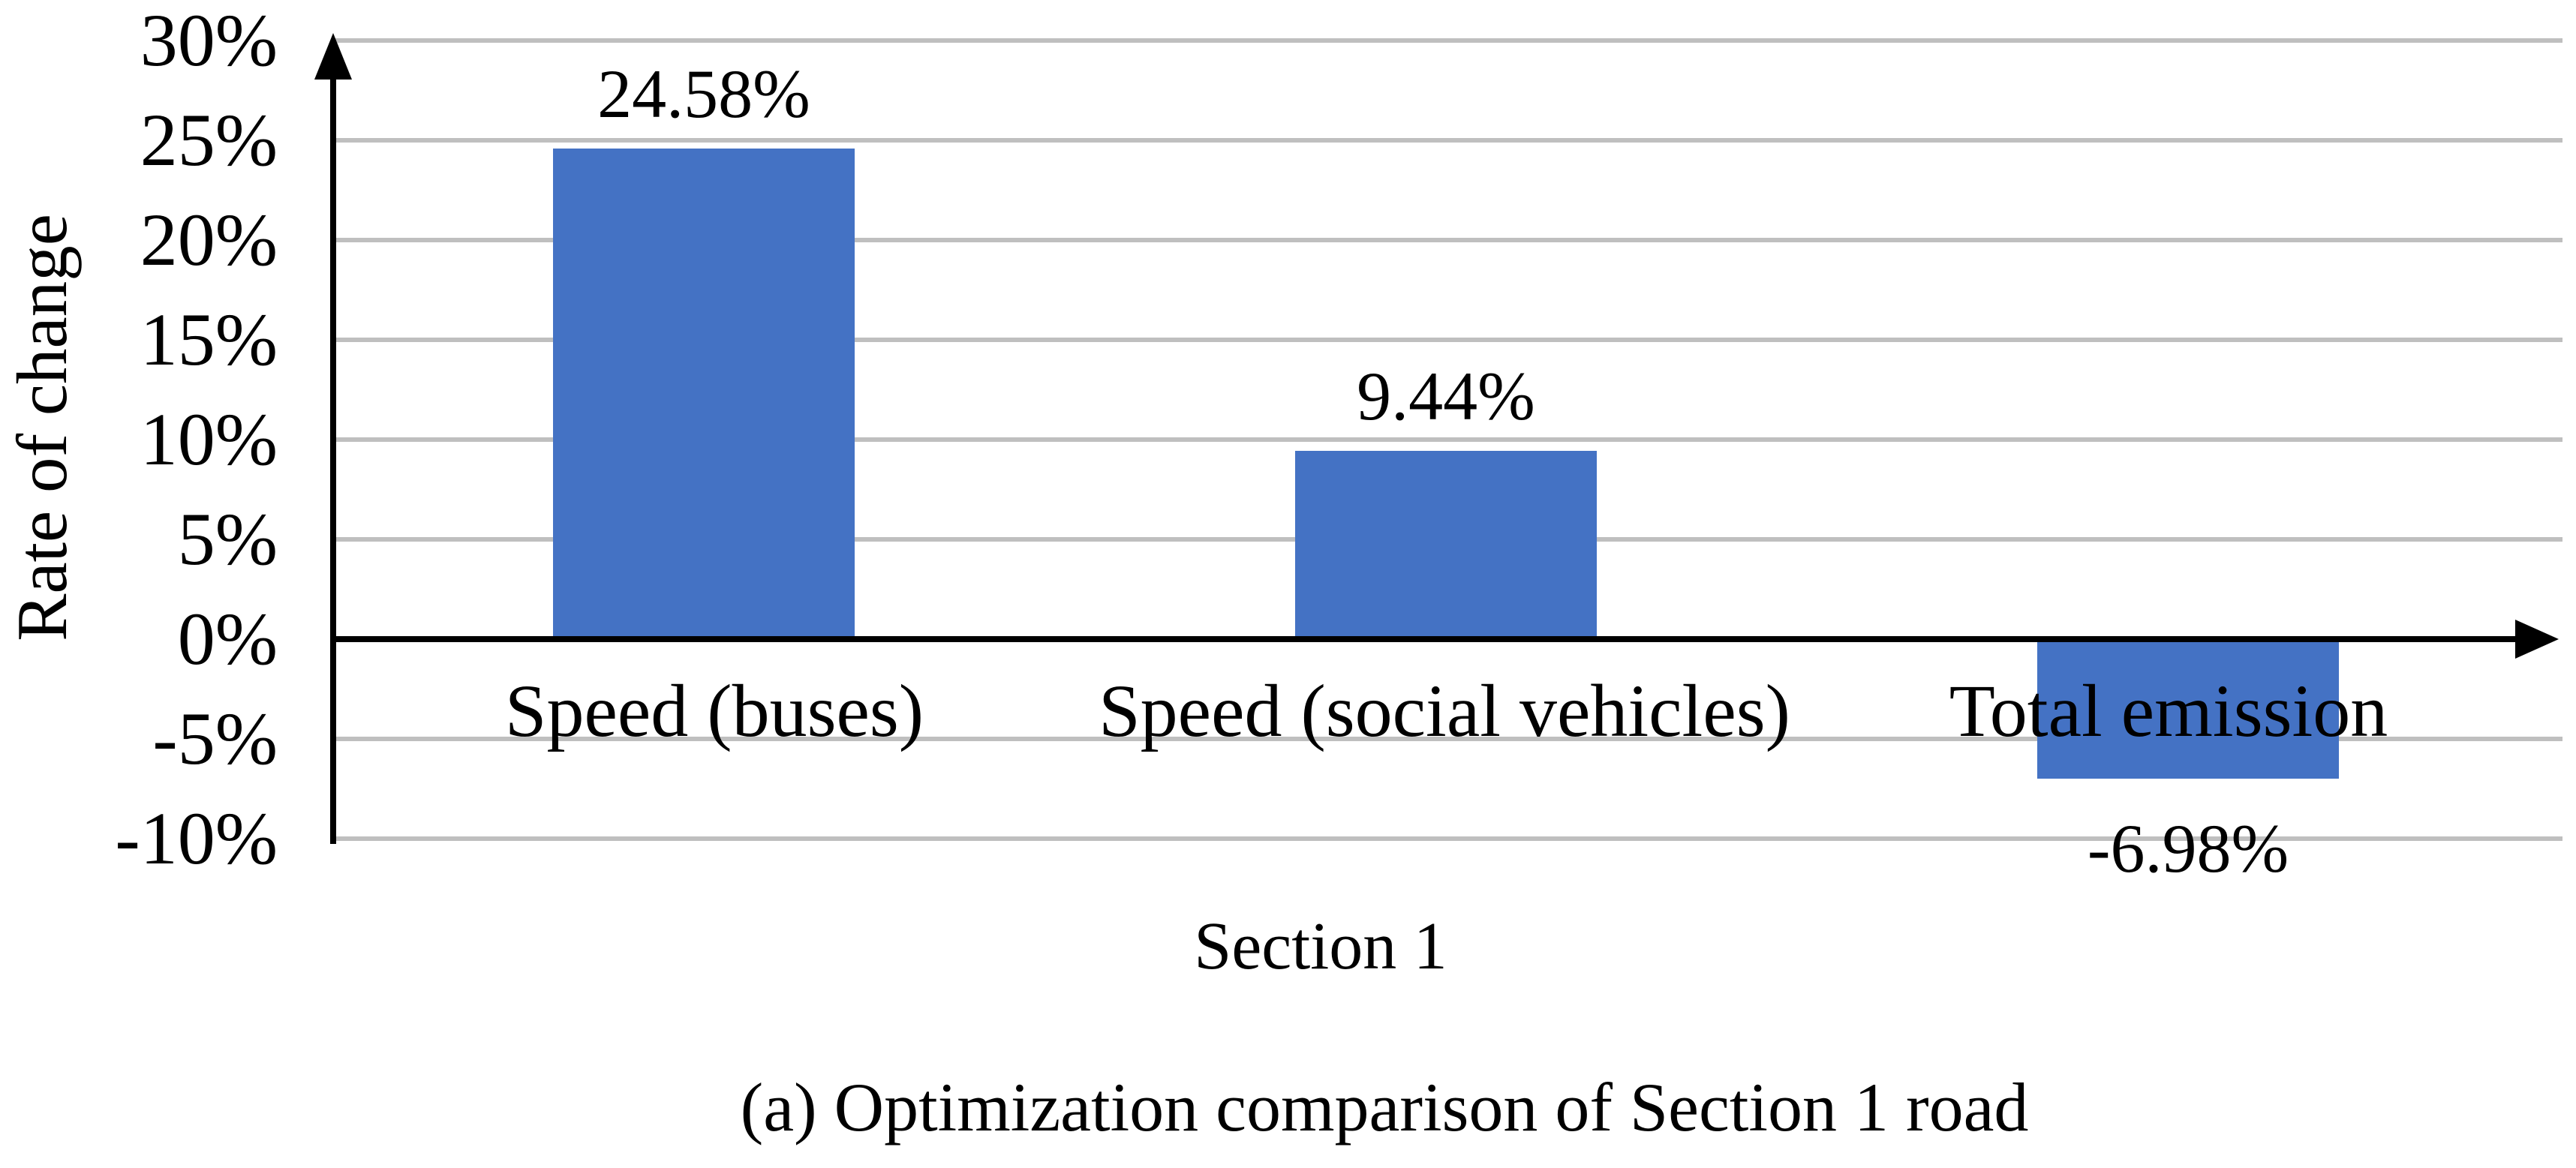  Describe the element at coordinates (714, 710) in the screenshot. I see `category-label: Speed (buses)` at that location.